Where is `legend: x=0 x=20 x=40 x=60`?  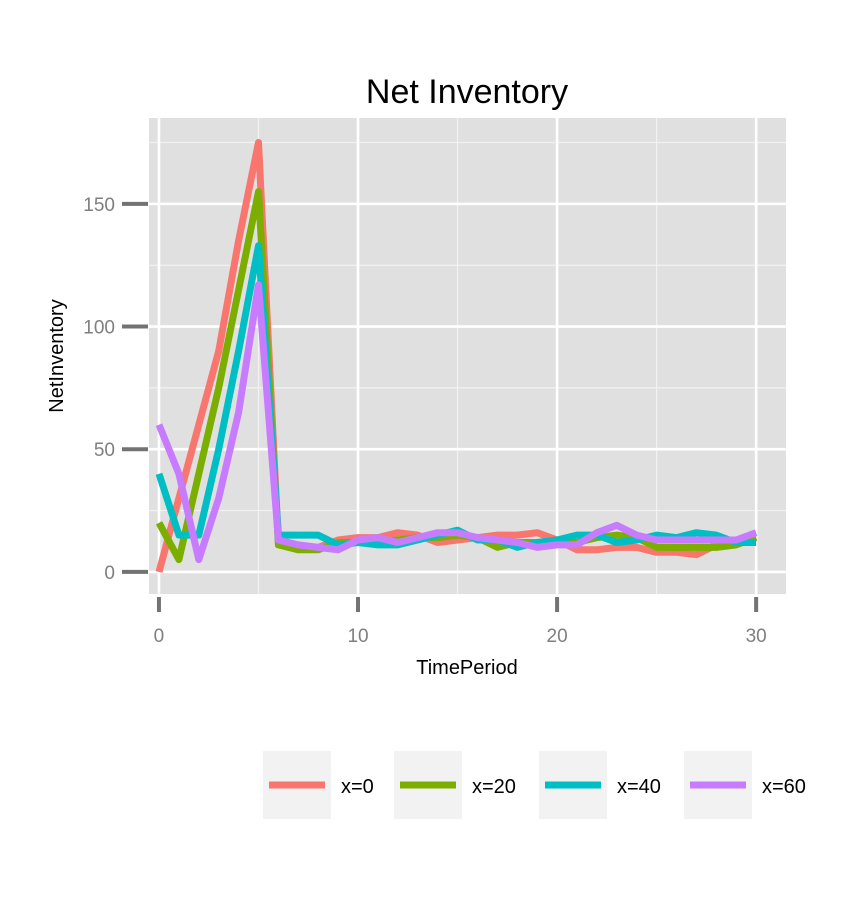
legend: x=0 x=20 x=40 x=60 is located at coordinates (534, 785).